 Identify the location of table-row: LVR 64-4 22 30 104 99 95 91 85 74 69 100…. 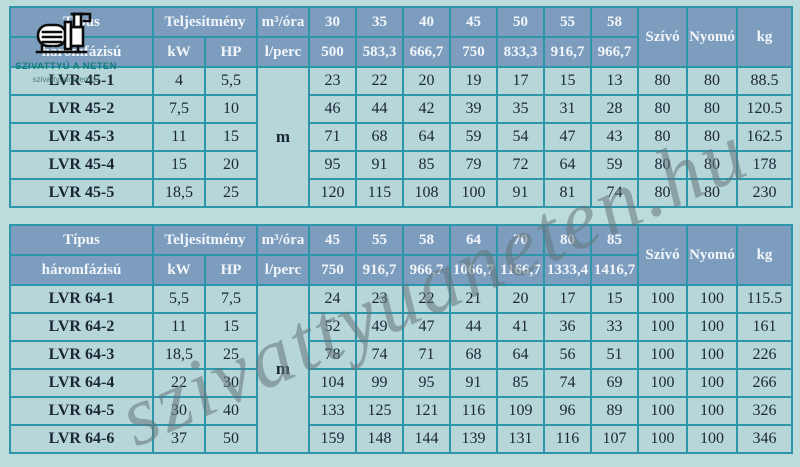
(401, 383).